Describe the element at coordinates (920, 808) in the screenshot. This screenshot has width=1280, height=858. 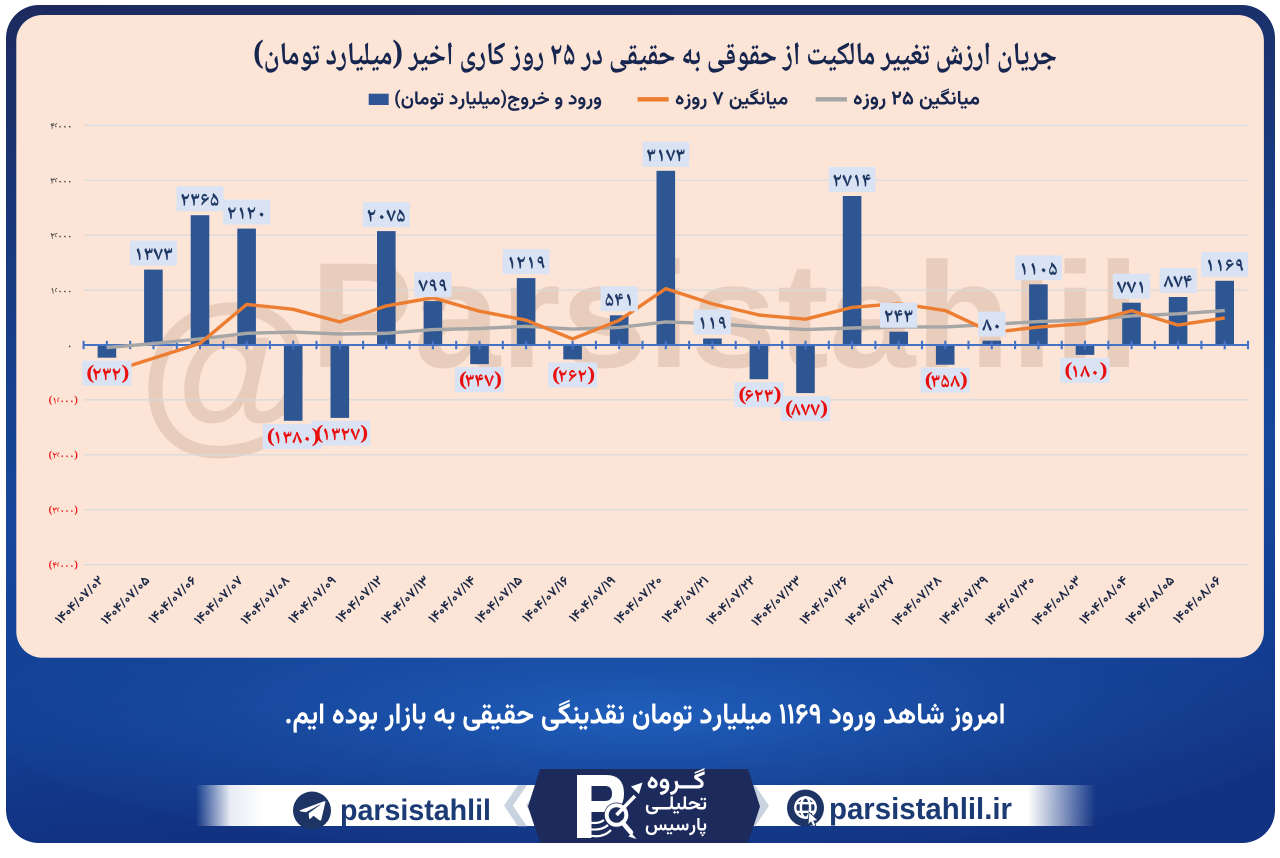
I see `svg-text: parsistahlil.ir` at that location.